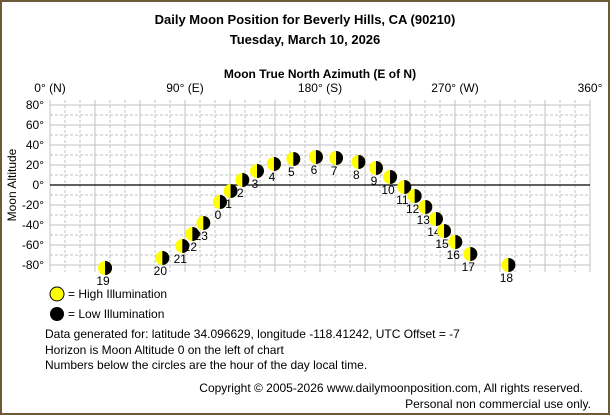 The image size is (610, 415). What do you see at coordinates (507, 278) in the screenshot?
I see `hour-label: 18` at bounding box center [507, 278].